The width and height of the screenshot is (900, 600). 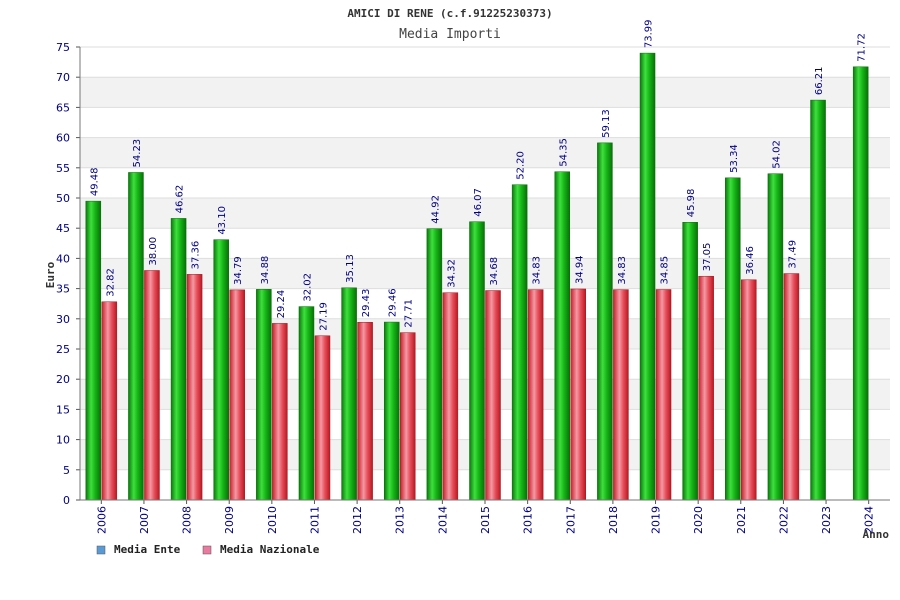 I want to click on bar-media-nazionale-2018, so click(x=621, y=395).